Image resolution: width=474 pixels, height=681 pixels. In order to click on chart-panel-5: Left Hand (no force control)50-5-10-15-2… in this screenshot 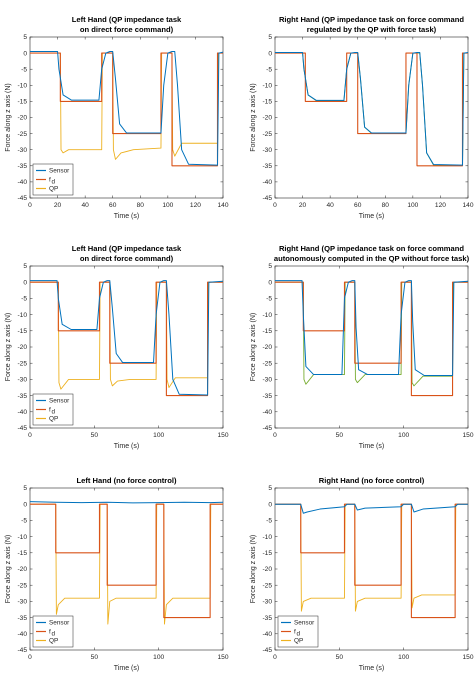, I will do `click(117, 574)`.